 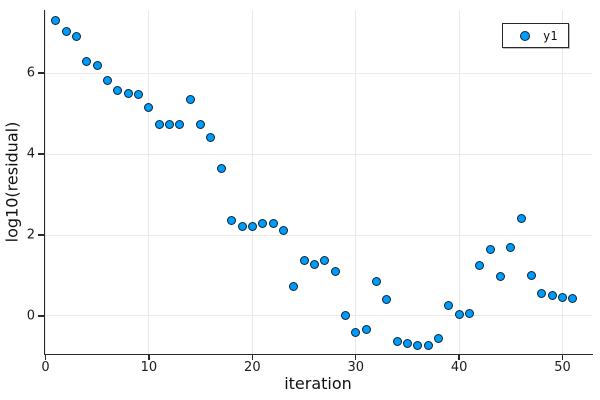 I want to click on y-axis-spine, so click(x=45, y=182).